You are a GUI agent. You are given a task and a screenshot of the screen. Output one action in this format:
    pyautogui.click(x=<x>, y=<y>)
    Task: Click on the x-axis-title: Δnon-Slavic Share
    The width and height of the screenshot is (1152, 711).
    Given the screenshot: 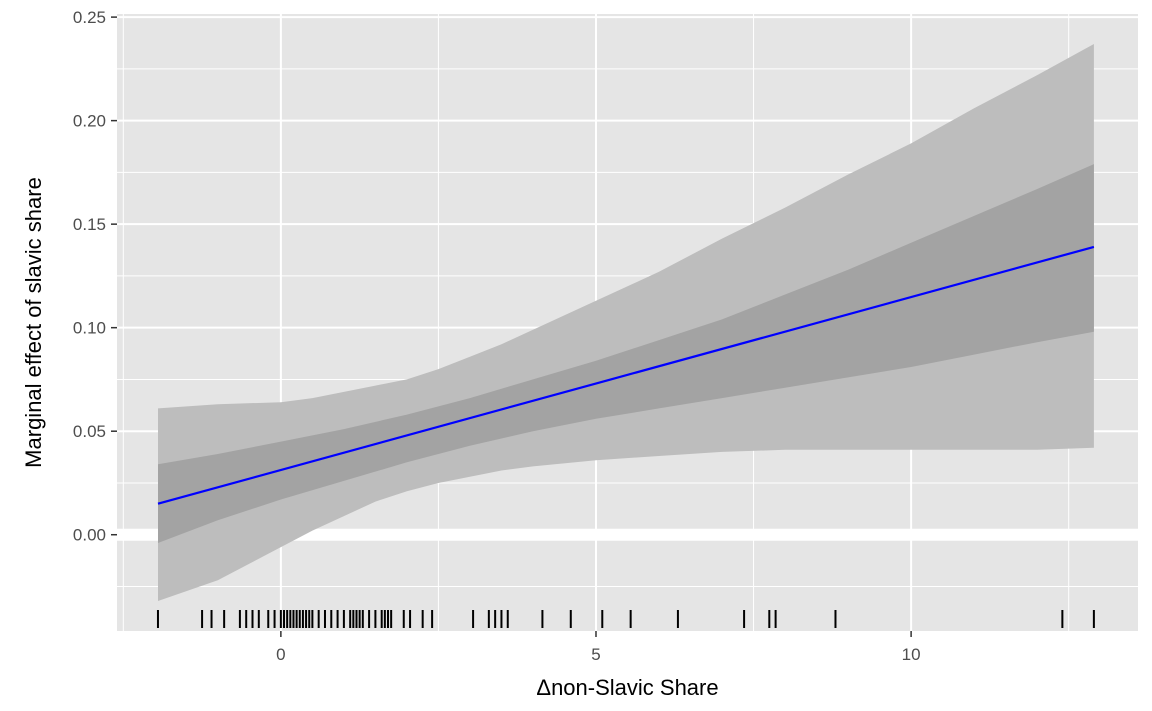 What is the action you would take?
    pyautogui.click(x=627, y=687)
    